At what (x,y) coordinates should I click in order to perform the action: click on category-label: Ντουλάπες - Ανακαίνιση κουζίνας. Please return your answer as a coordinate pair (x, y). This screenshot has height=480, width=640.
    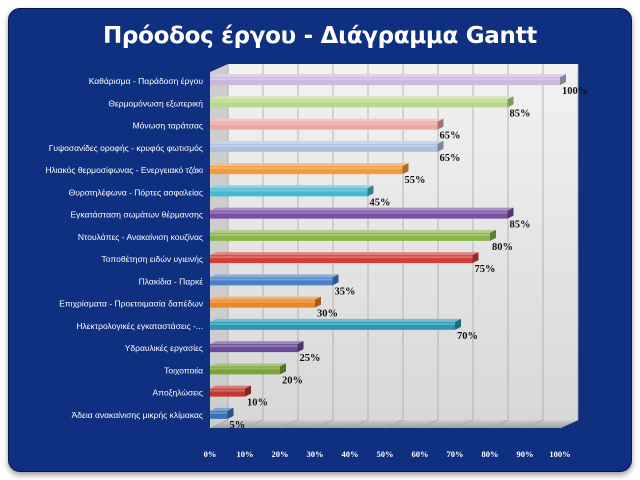
    Looking at the image, I should click on (140, 237).